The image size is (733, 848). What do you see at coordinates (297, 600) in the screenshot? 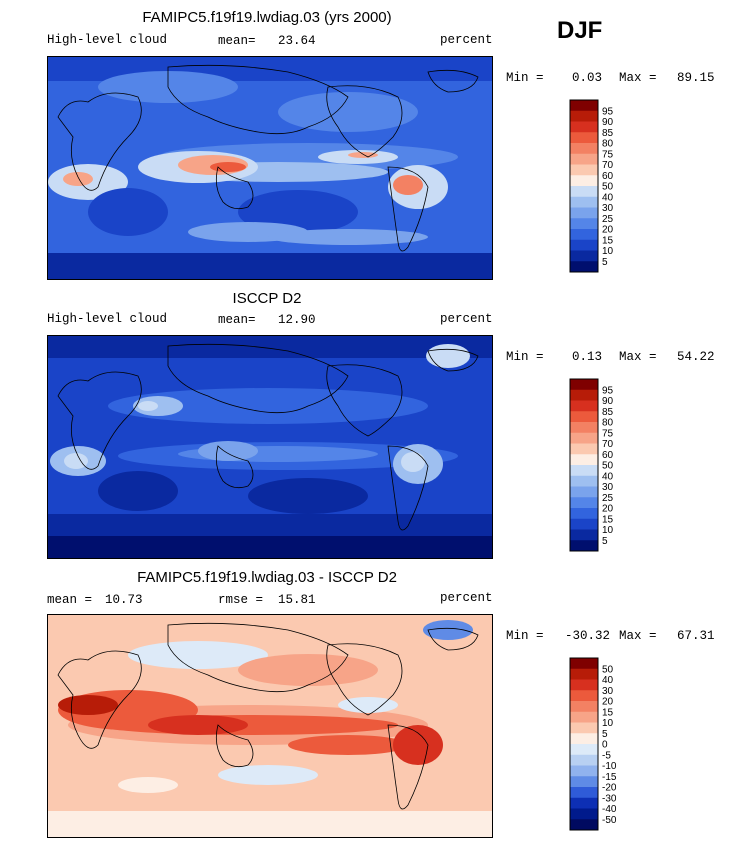
I see `panel3-rmse-value: 15.81` at bounding box center [297, 600].